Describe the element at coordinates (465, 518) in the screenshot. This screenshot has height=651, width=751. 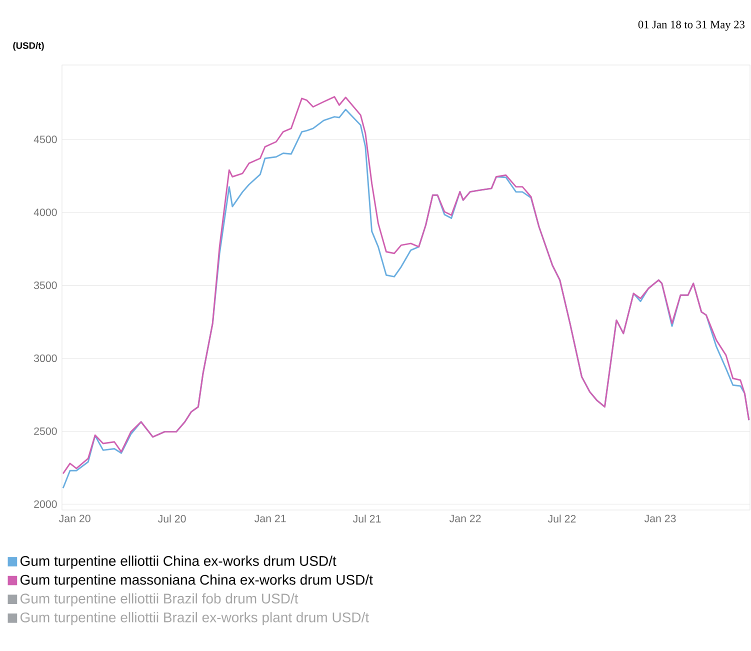
I see `x-tick-label: Jan 22` at that location.